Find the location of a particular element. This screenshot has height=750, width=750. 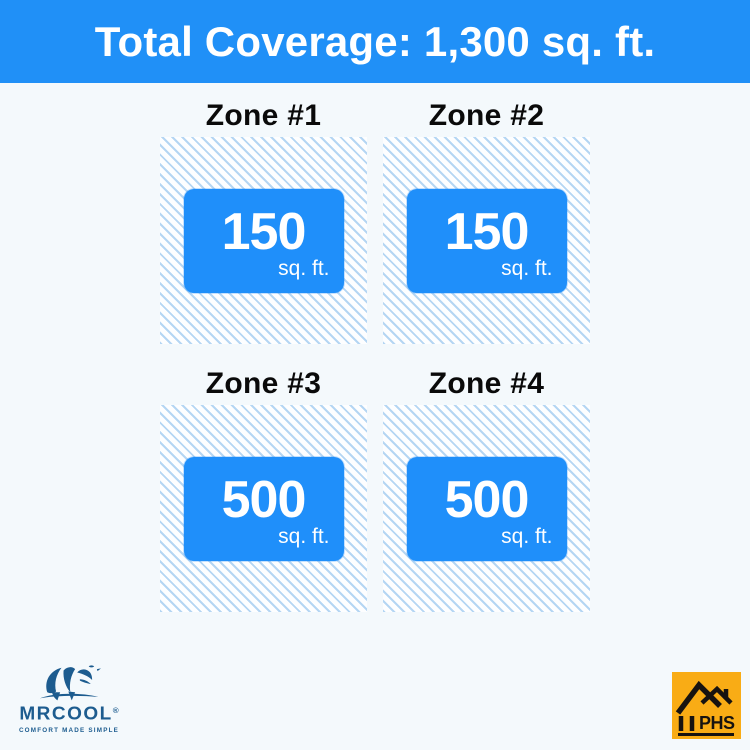

zone-3-hatched-area: 500 sq. ft. is located at coordinates (263, 508).